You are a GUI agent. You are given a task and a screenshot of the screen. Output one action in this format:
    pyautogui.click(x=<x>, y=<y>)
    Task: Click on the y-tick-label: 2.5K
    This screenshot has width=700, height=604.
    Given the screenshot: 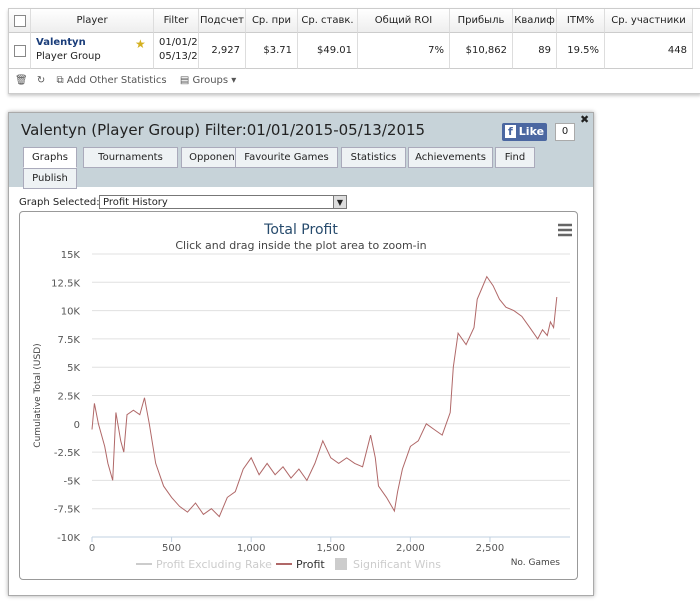 What is the action you would take?
    pyautogui.click(x=69, y=397)
    